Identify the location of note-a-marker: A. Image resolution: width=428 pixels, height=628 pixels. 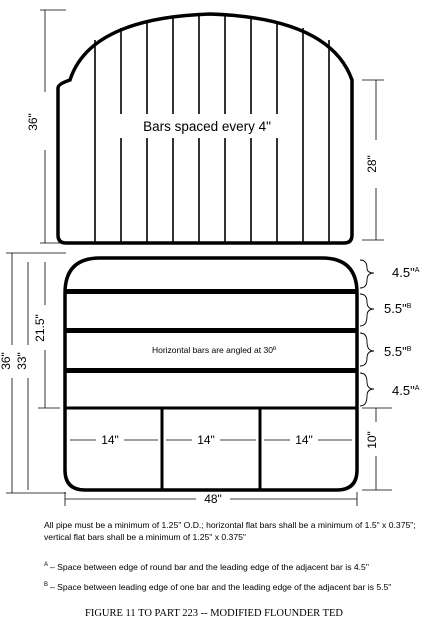
(46, 565).